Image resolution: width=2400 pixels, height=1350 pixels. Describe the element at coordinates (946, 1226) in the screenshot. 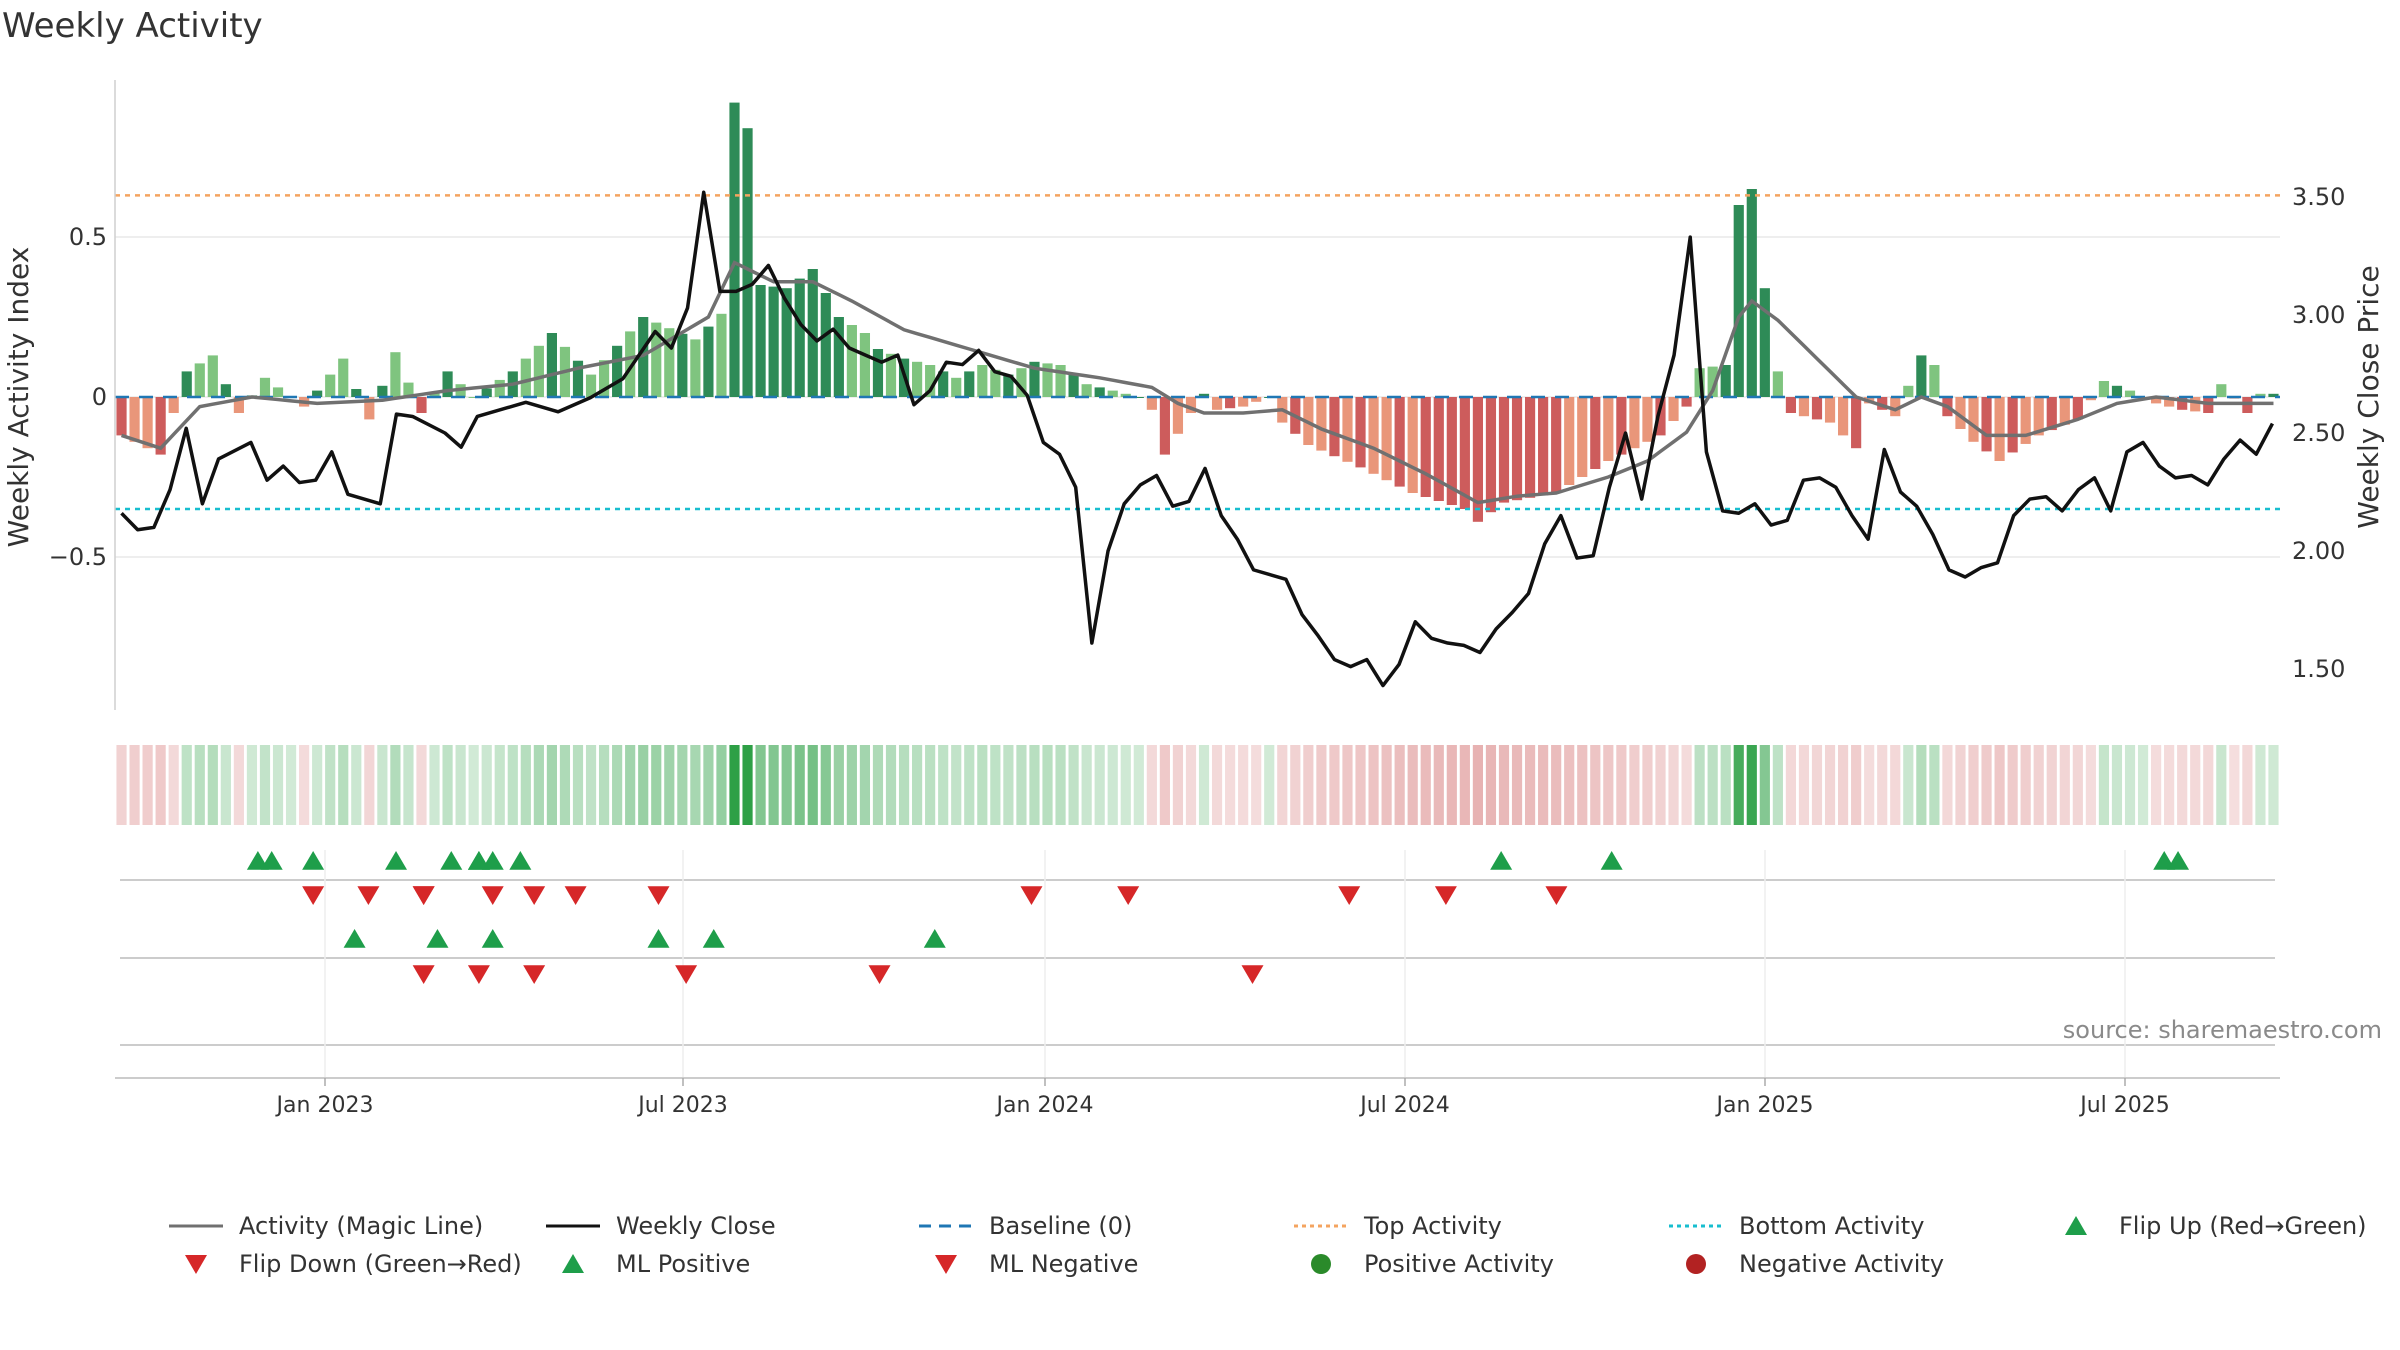

I see `line-dashed-icon` at that location.